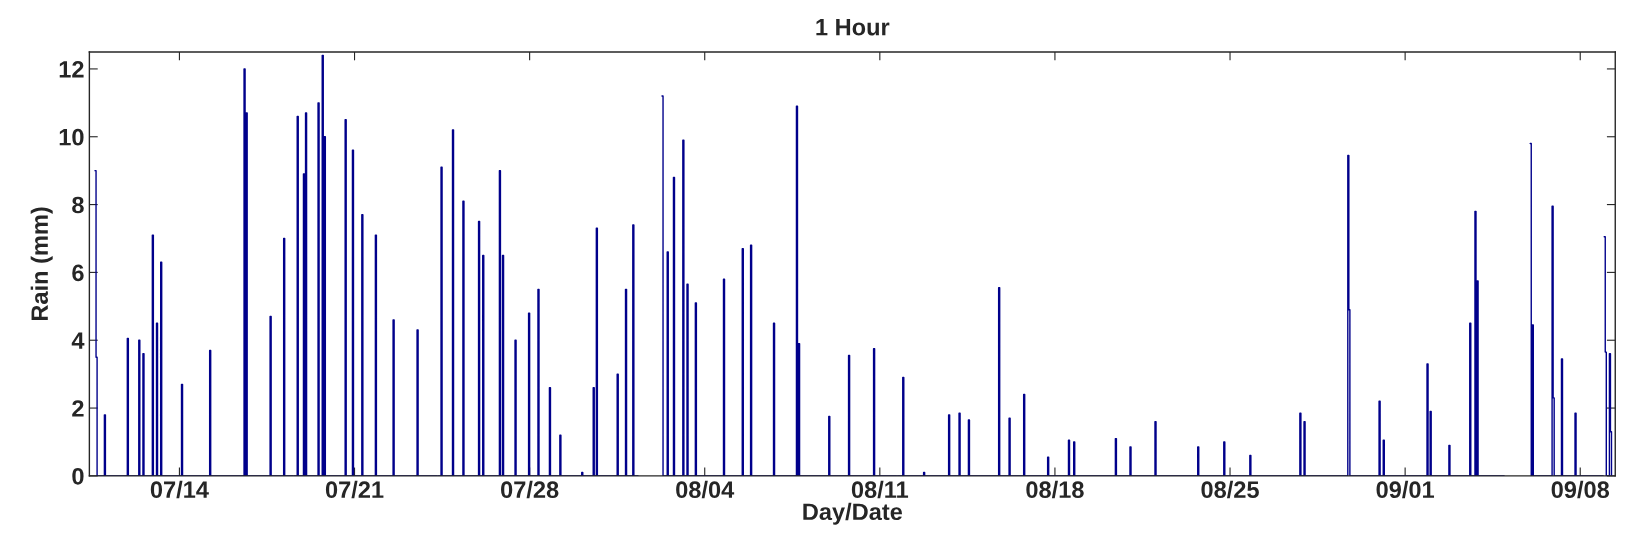  I want to click on y-tick-label: 6, so click(78, 273).